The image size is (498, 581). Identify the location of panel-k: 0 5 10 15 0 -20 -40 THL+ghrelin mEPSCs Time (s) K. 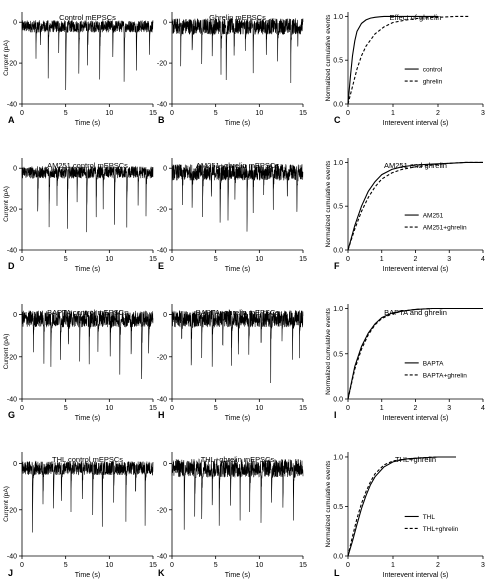
(232, 515).